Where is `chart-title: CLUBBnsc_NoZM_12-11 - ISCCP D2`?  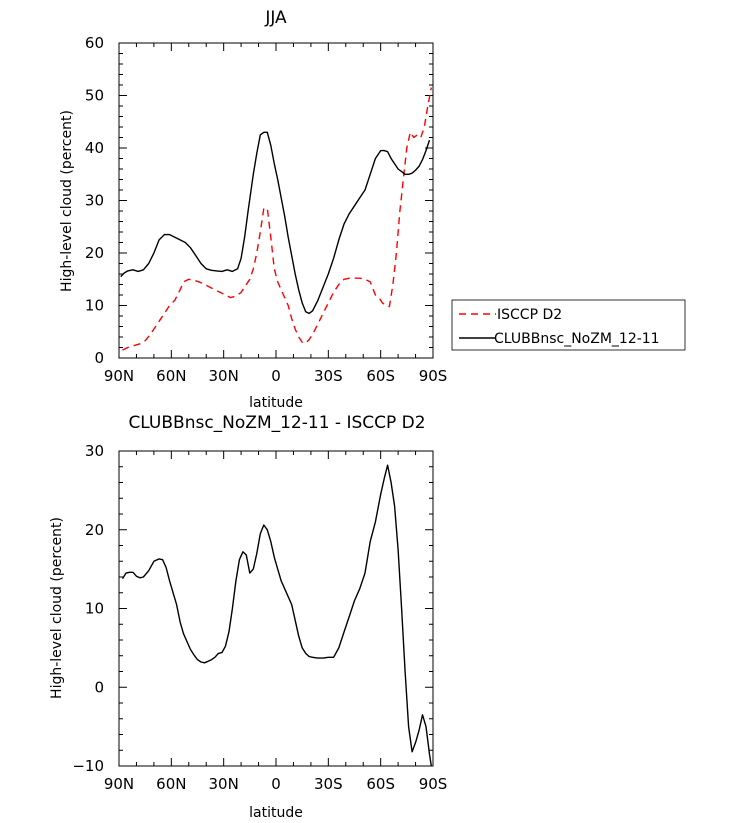
chart-title: CLUBBnsc_NoZM_12-11 - ISCCP D2 is located at coordinates (276, 423).